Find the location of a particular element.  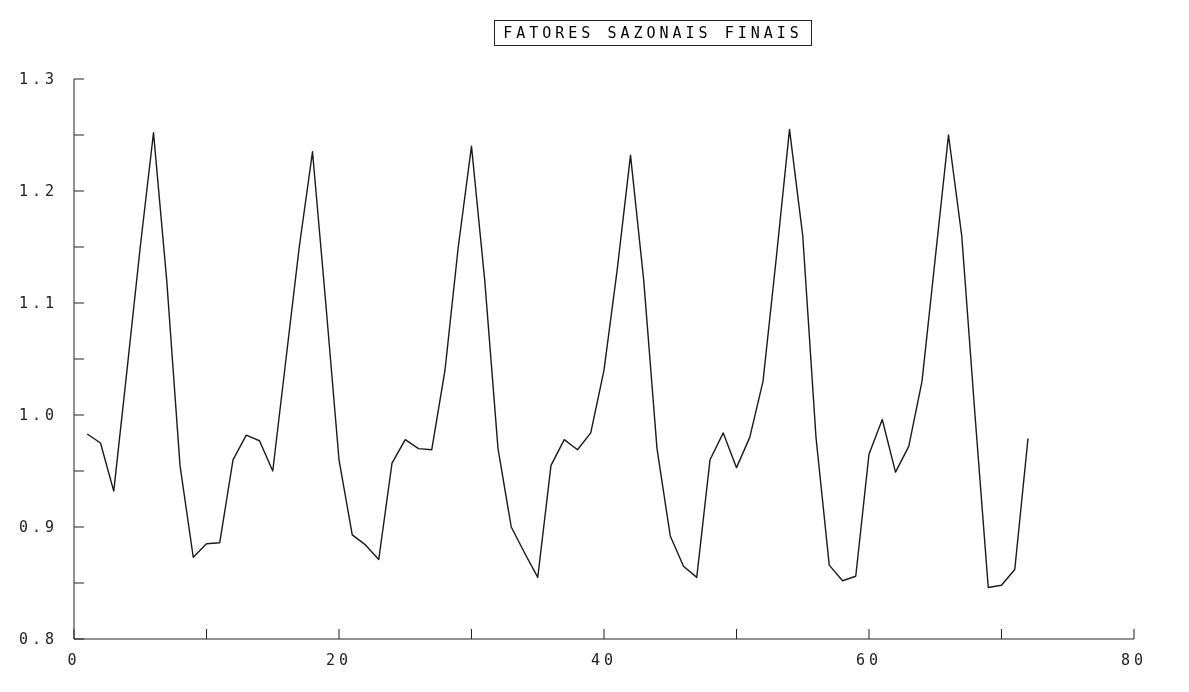

chart-title: FATORES SAZONAIS FINAIS is located at coordinates (653, 33).